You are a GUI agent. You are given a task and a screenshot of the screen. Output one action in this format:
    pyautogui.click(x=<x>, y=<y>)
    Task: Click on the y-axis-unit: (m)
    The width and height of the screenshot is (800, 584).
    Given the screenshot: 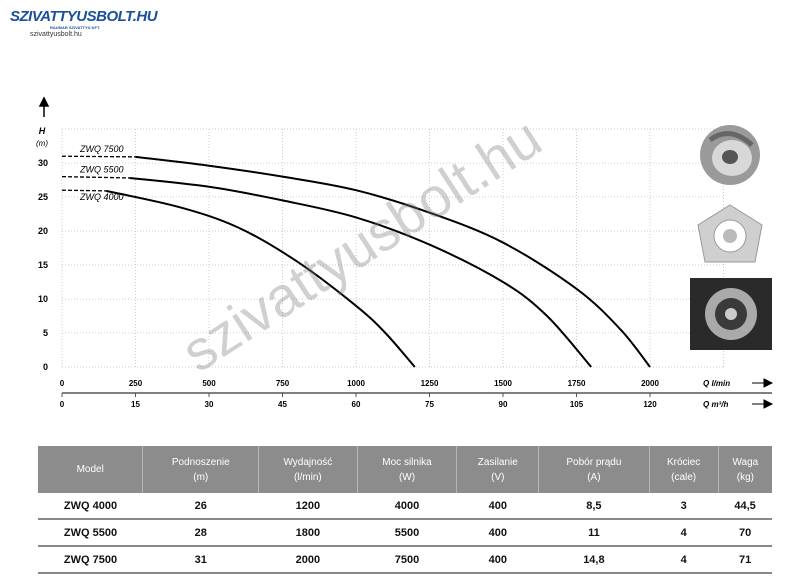 What is the action you would take?
    pyautogui.click(x=42, y=143)
    